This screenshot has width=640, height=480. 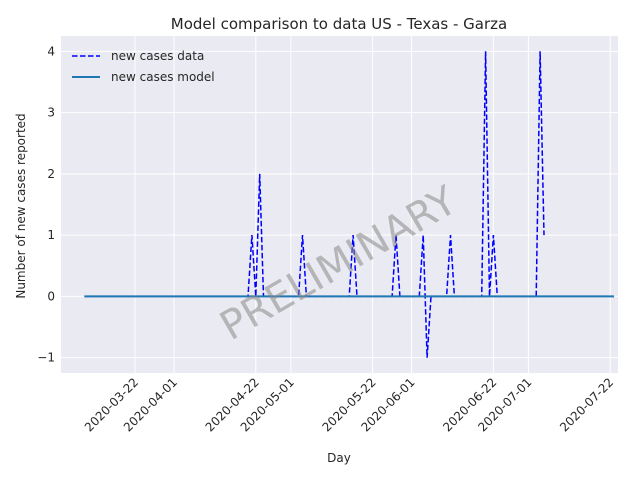 I want to click on y-tick-label: 1, so click(x=51, y=235).